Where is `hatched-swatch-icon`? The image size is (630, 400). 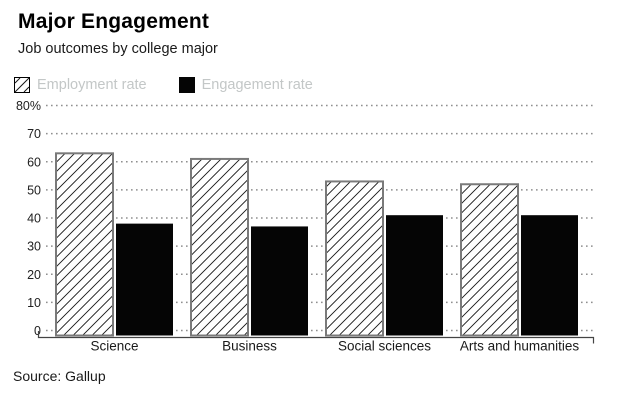 hatched-swatch-icon is located at coordinates (22, 85).